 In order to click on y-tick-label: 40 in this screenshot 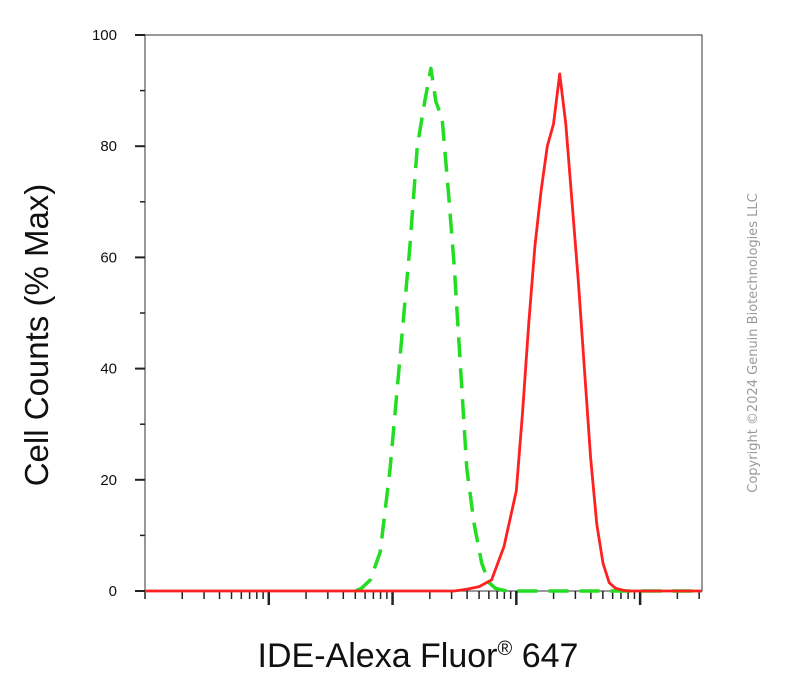, I will do `click(108, 369)`.